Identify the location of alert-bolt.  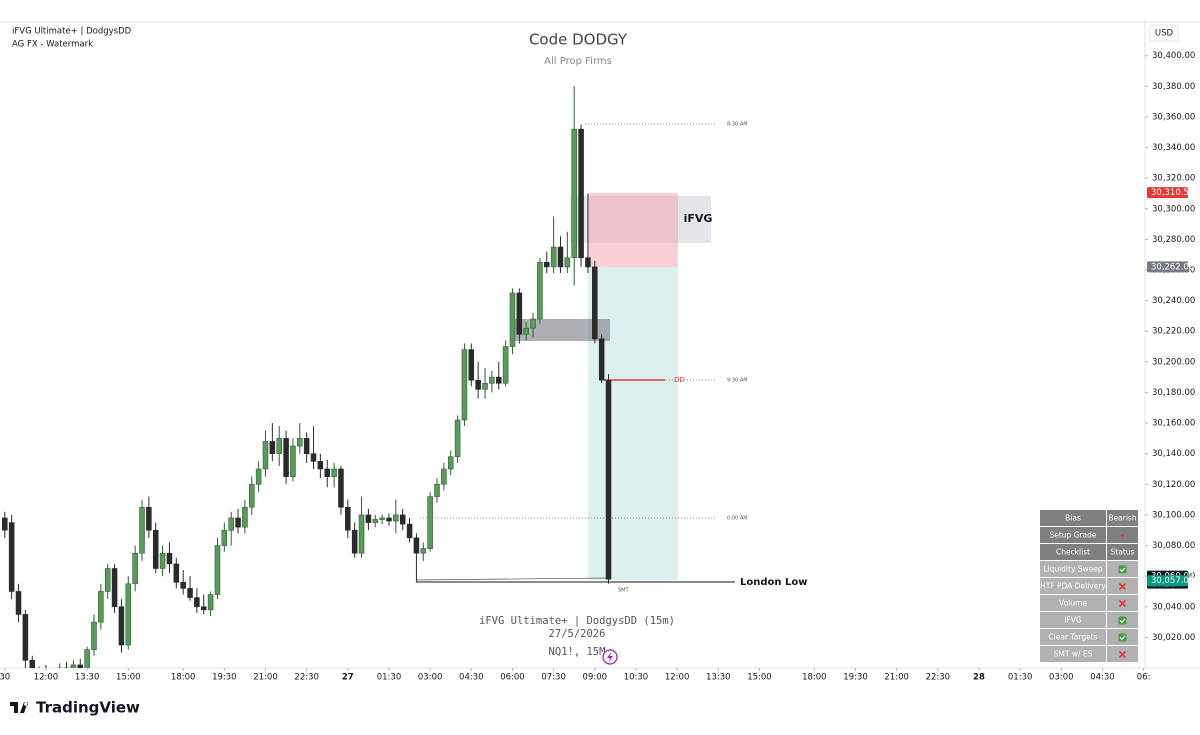
(610, 657).